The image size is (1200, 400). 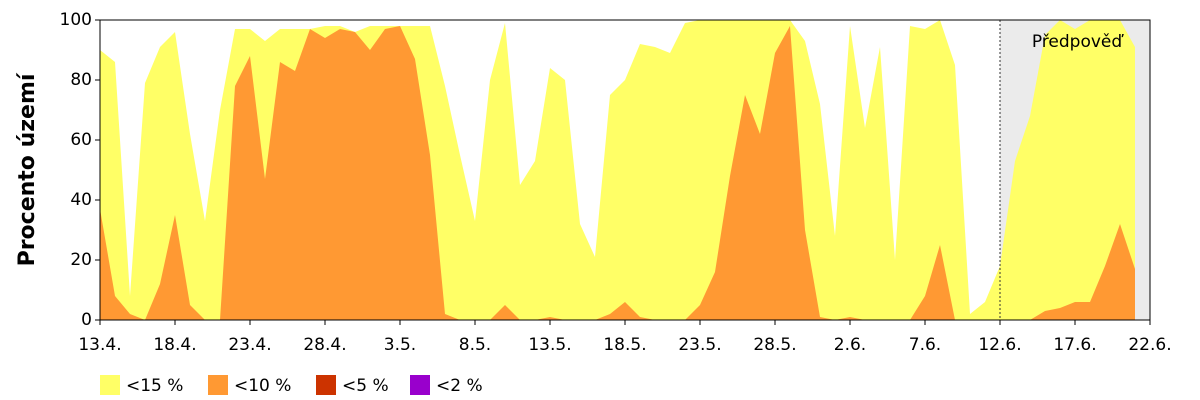 I want to click on y-tick-label: 40, so click(x=81, y=200).